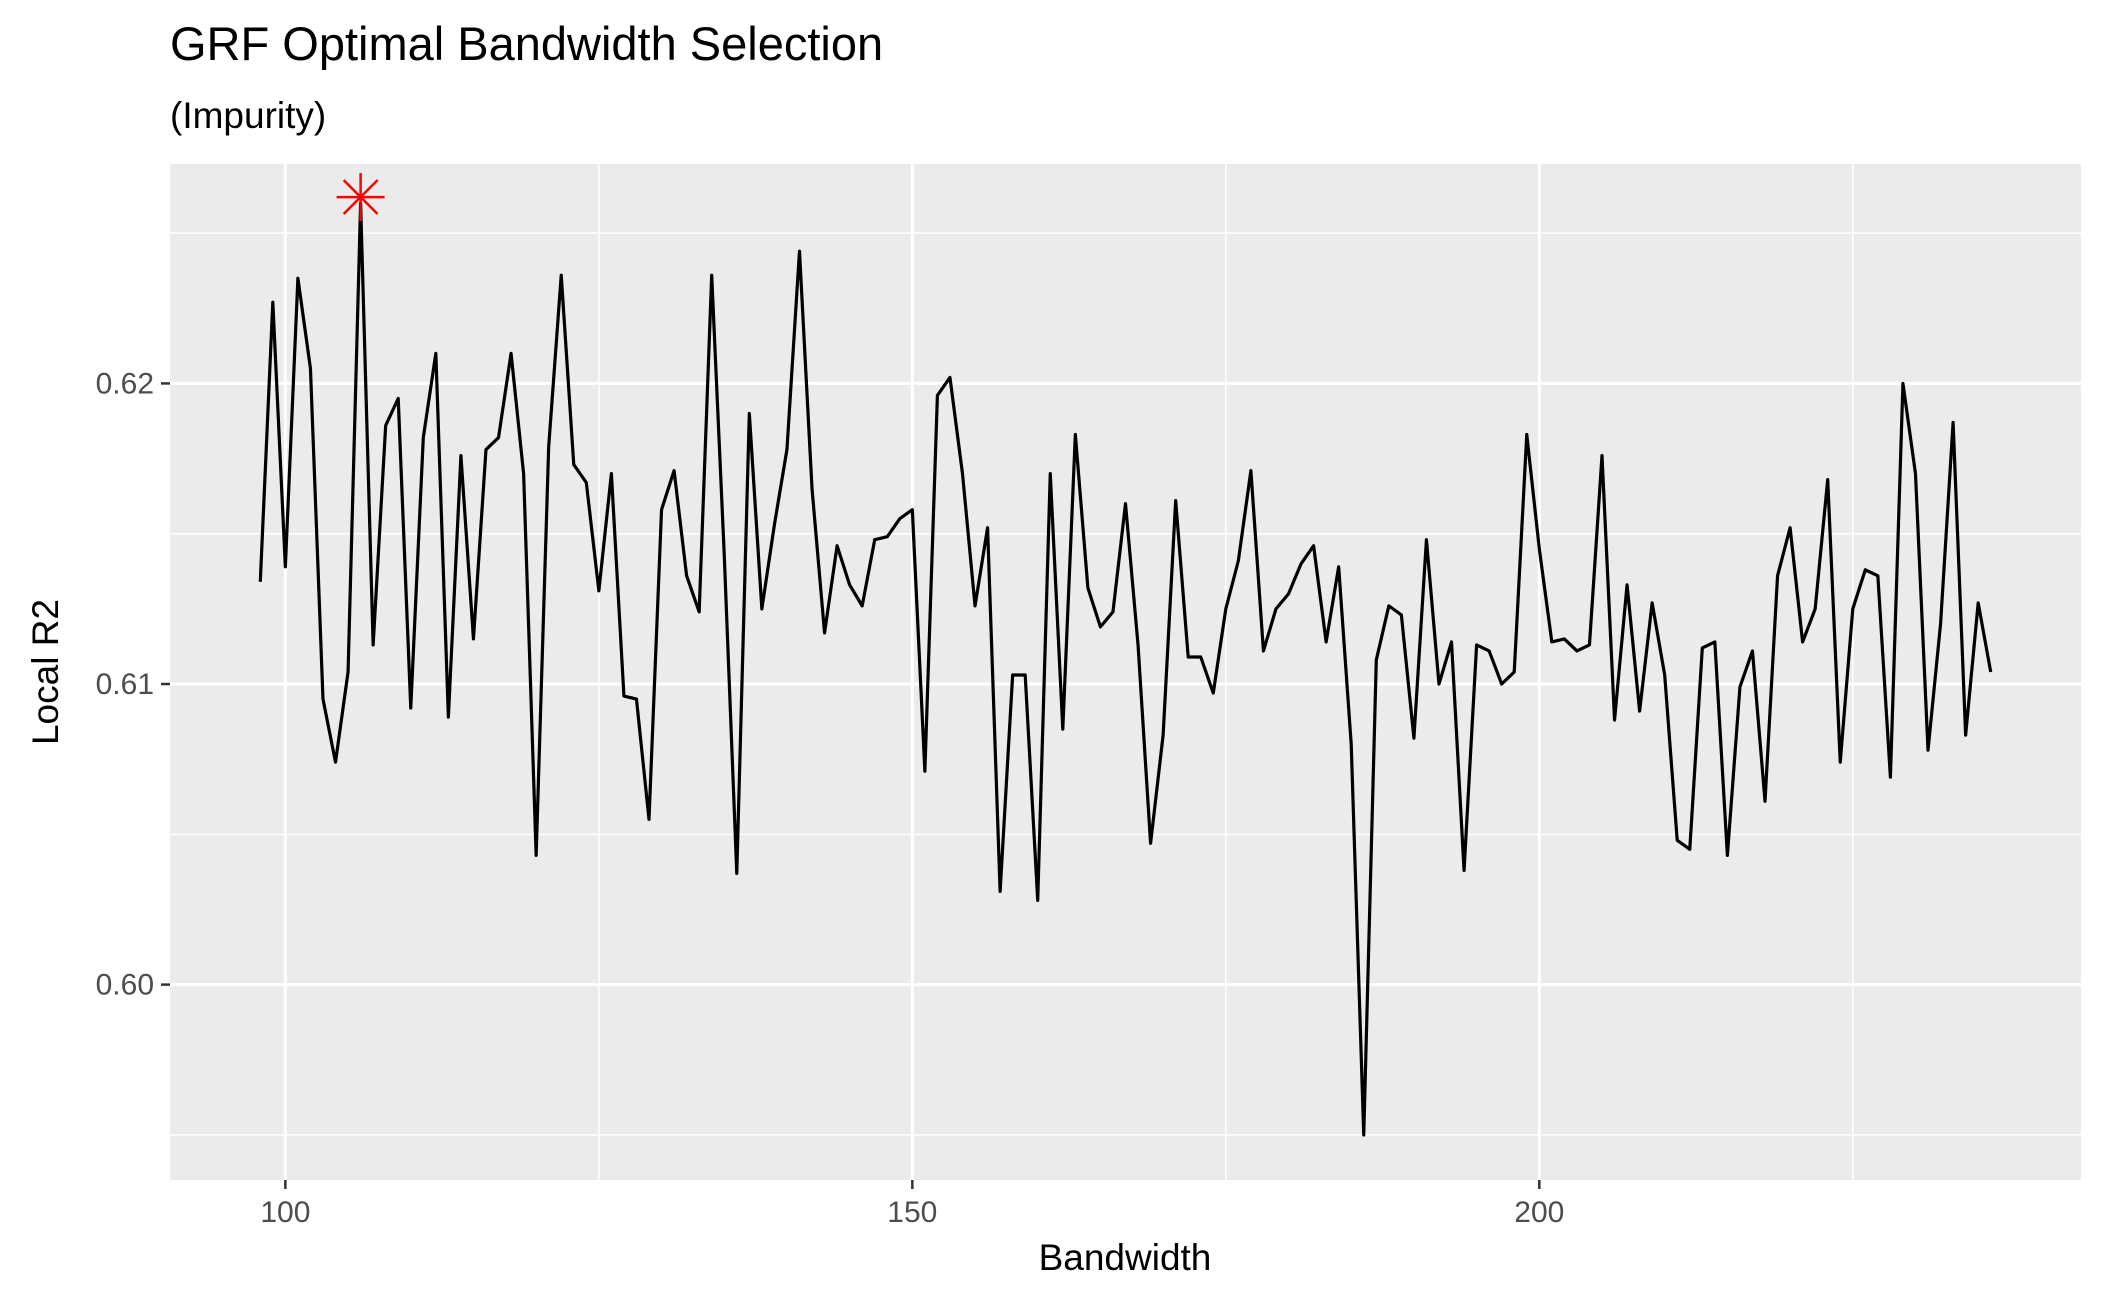 This screenshot has width=2121, height=1311. Describe the element at coordinates (285, 1212) in the screenshot. I see `x-tick-label: 100` at that location.